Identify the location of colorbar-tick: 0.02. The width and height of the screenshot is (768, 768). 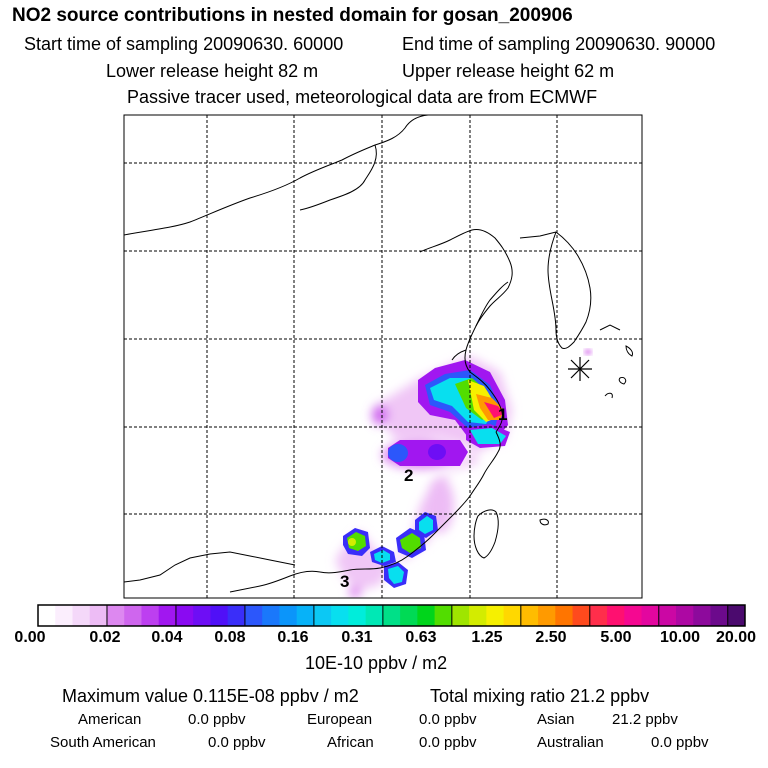
(105, 637).